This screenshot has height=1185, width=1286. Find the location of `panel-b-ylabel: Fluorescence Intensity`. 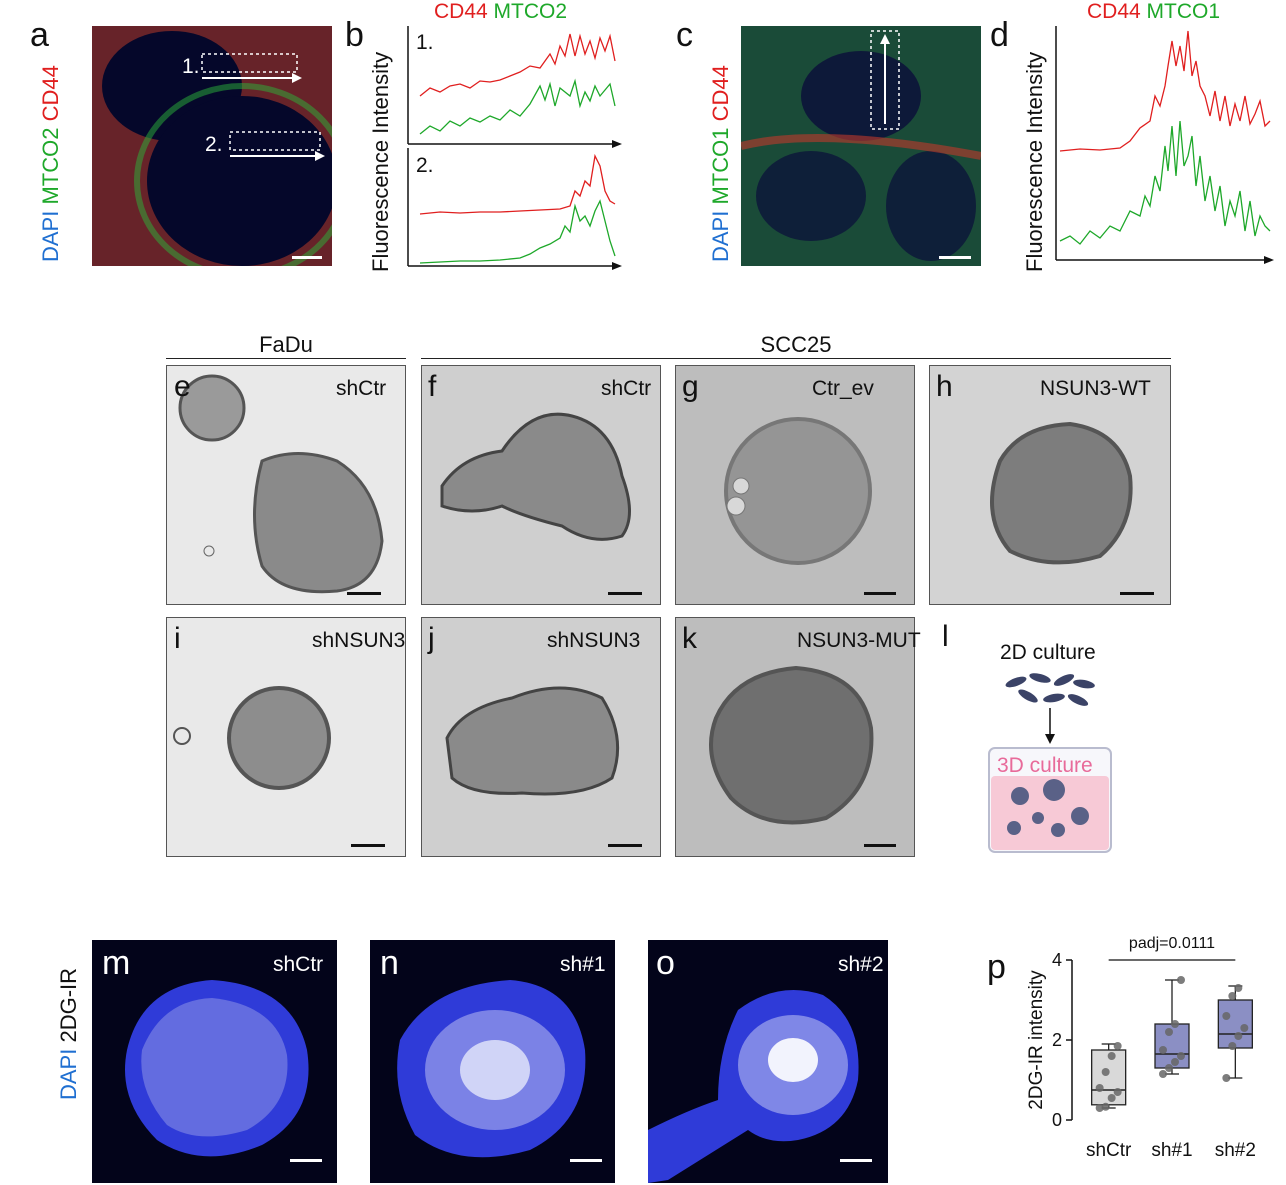

panel-b-ylabel: Fluorescence Intensity is located at coordinates (380, 161).